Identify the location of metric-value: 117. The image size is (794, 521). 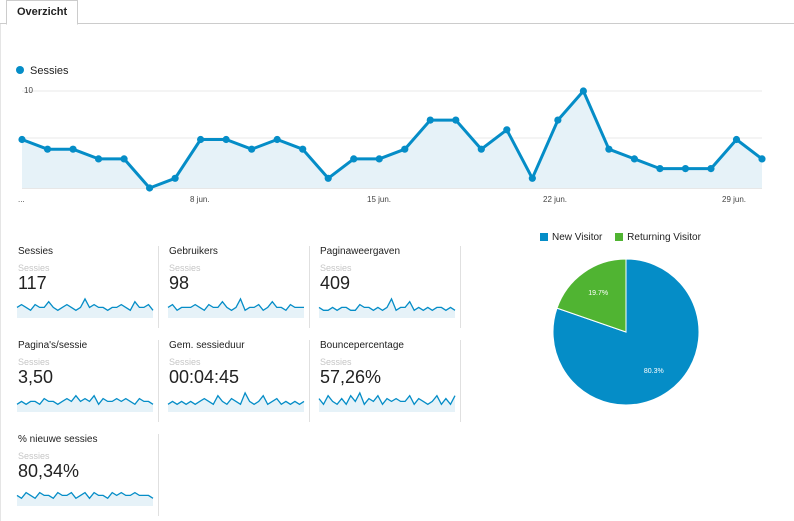
(32, 283).